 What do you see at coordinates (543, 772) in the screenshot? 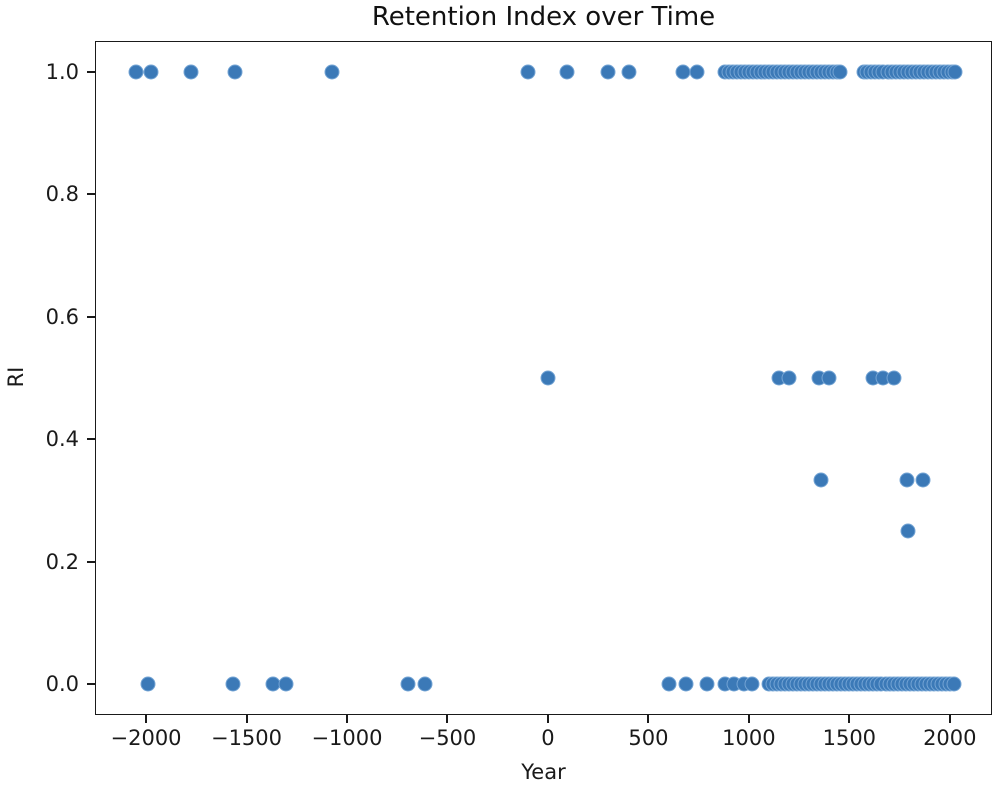
I see `x-axis-label: Year` at bounding box center [543, 772].